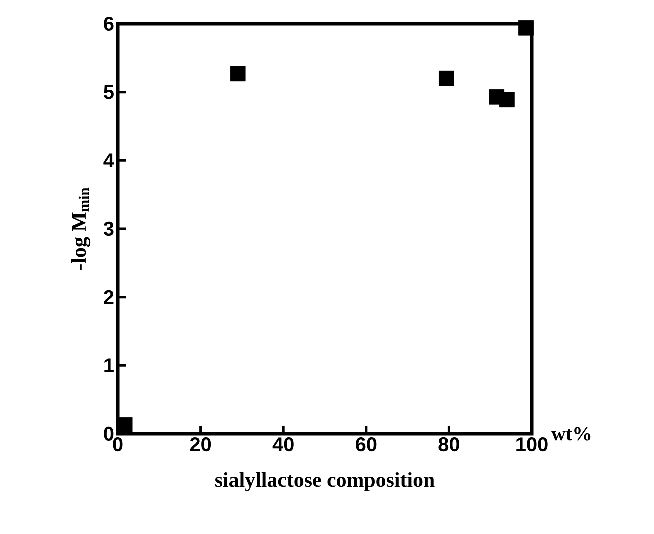 The image size is (654, 534). Describe the element at coordinates (449, 445) in the screenshot. I see `x-tick-label: 80` at that location.